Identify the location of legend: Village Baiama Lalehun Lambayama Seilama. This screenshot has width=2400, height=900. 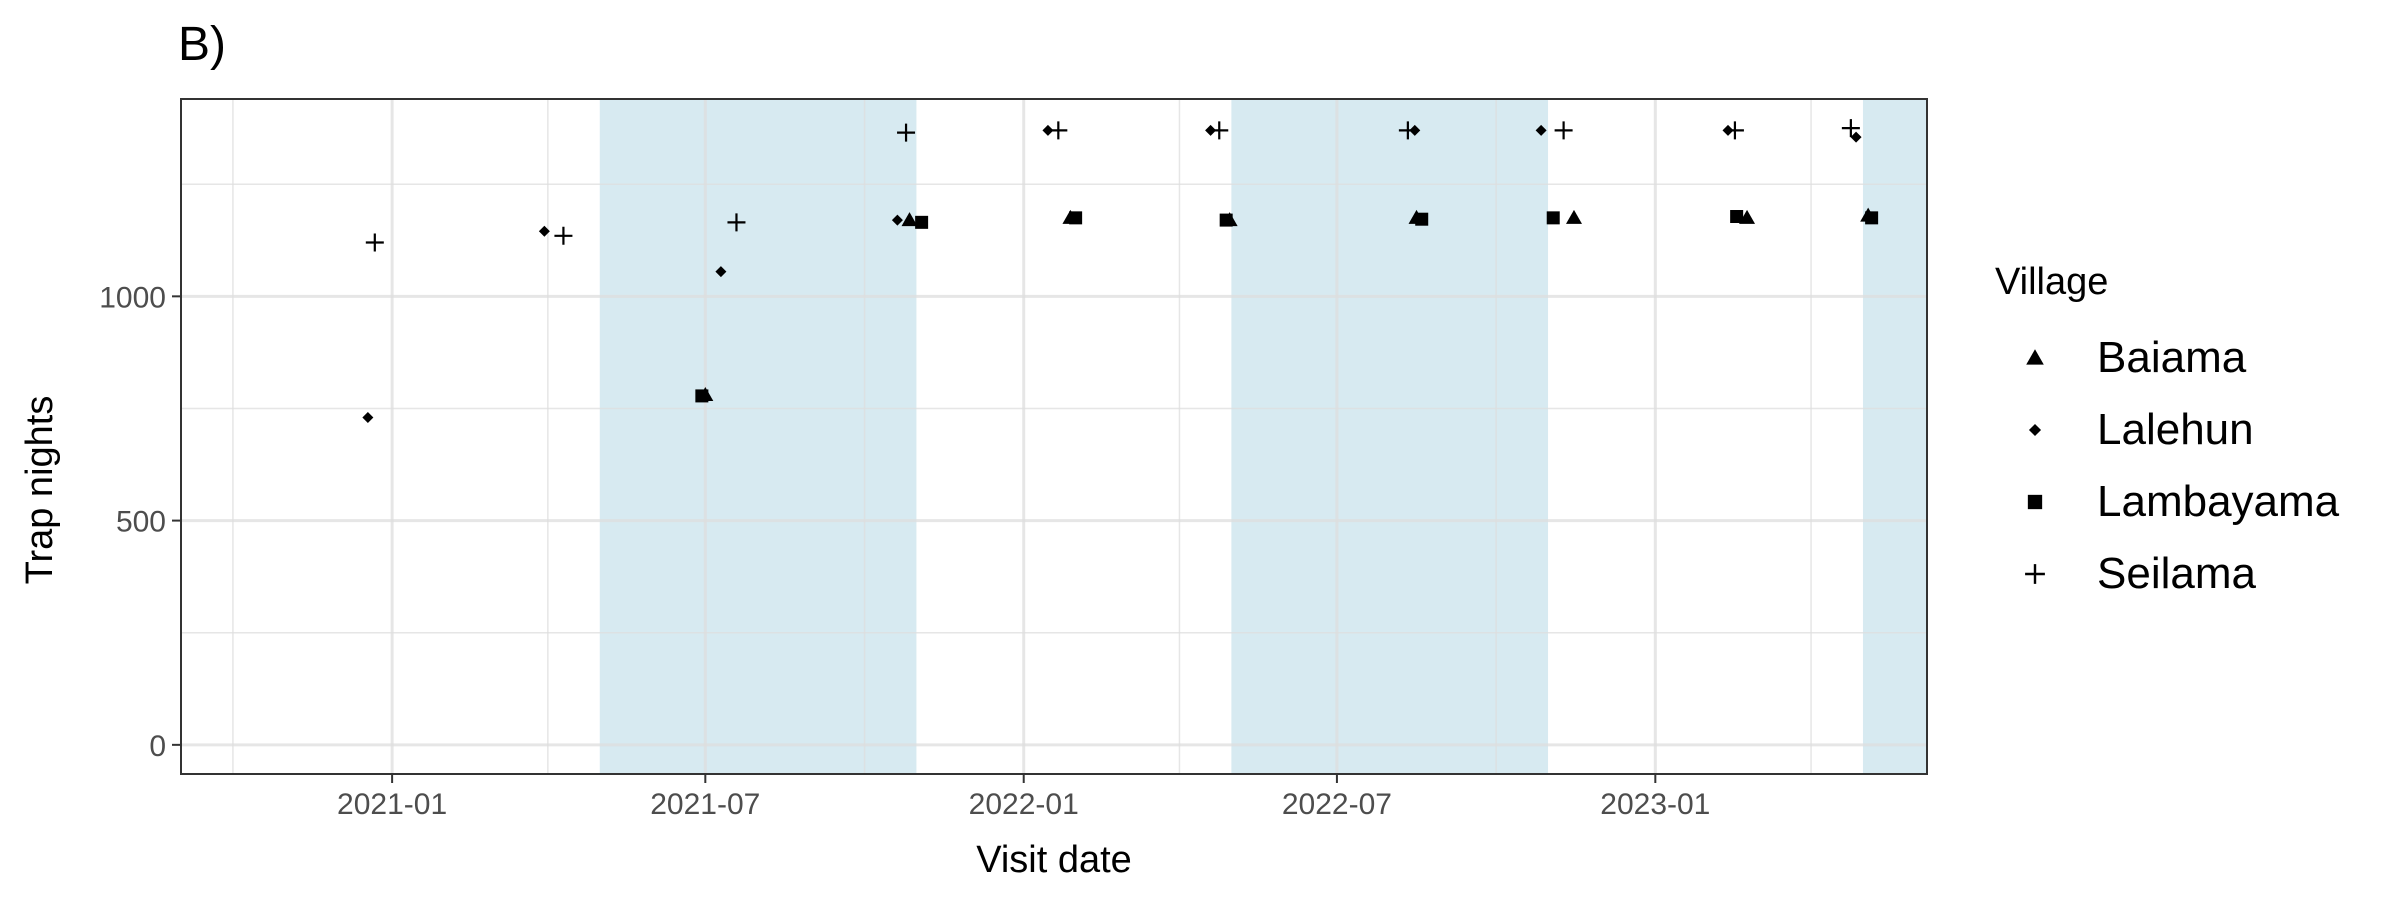
(2167, 429).